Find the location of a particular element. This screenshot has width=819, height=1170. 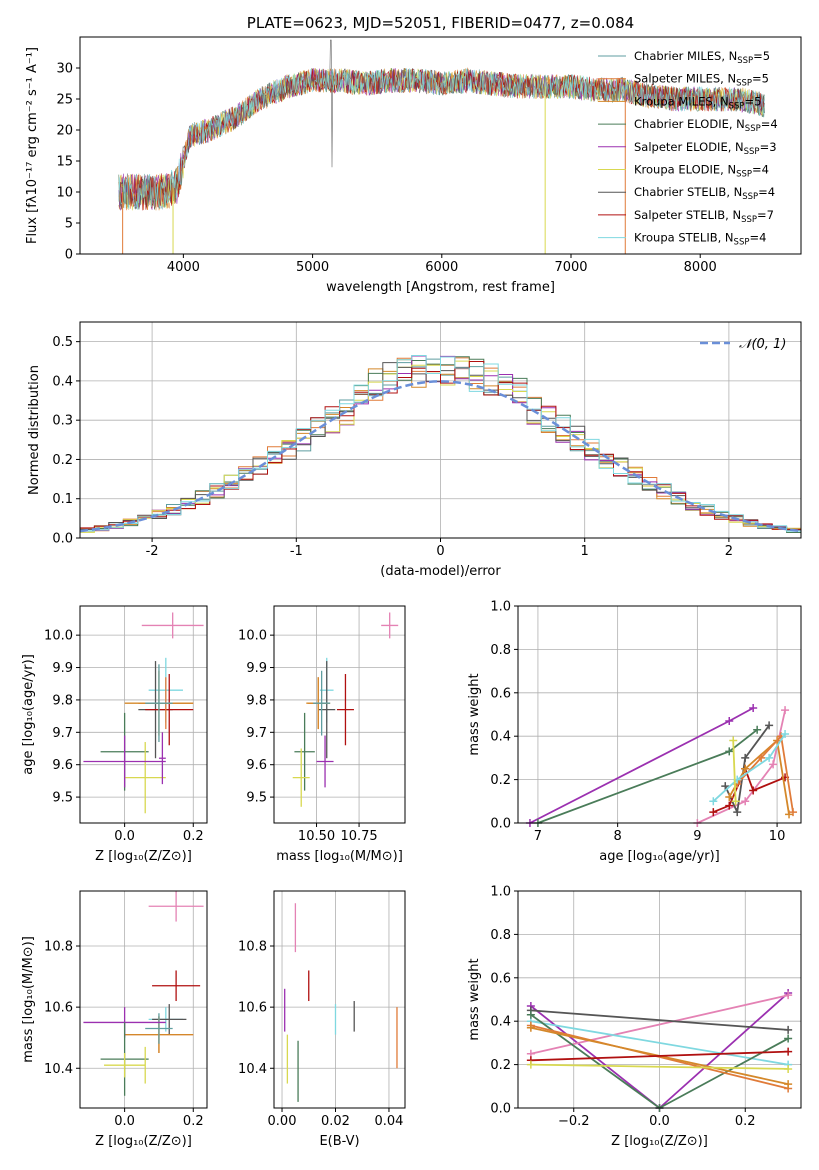

x-tick-label: 7000 is located at coordinates (570, 267).